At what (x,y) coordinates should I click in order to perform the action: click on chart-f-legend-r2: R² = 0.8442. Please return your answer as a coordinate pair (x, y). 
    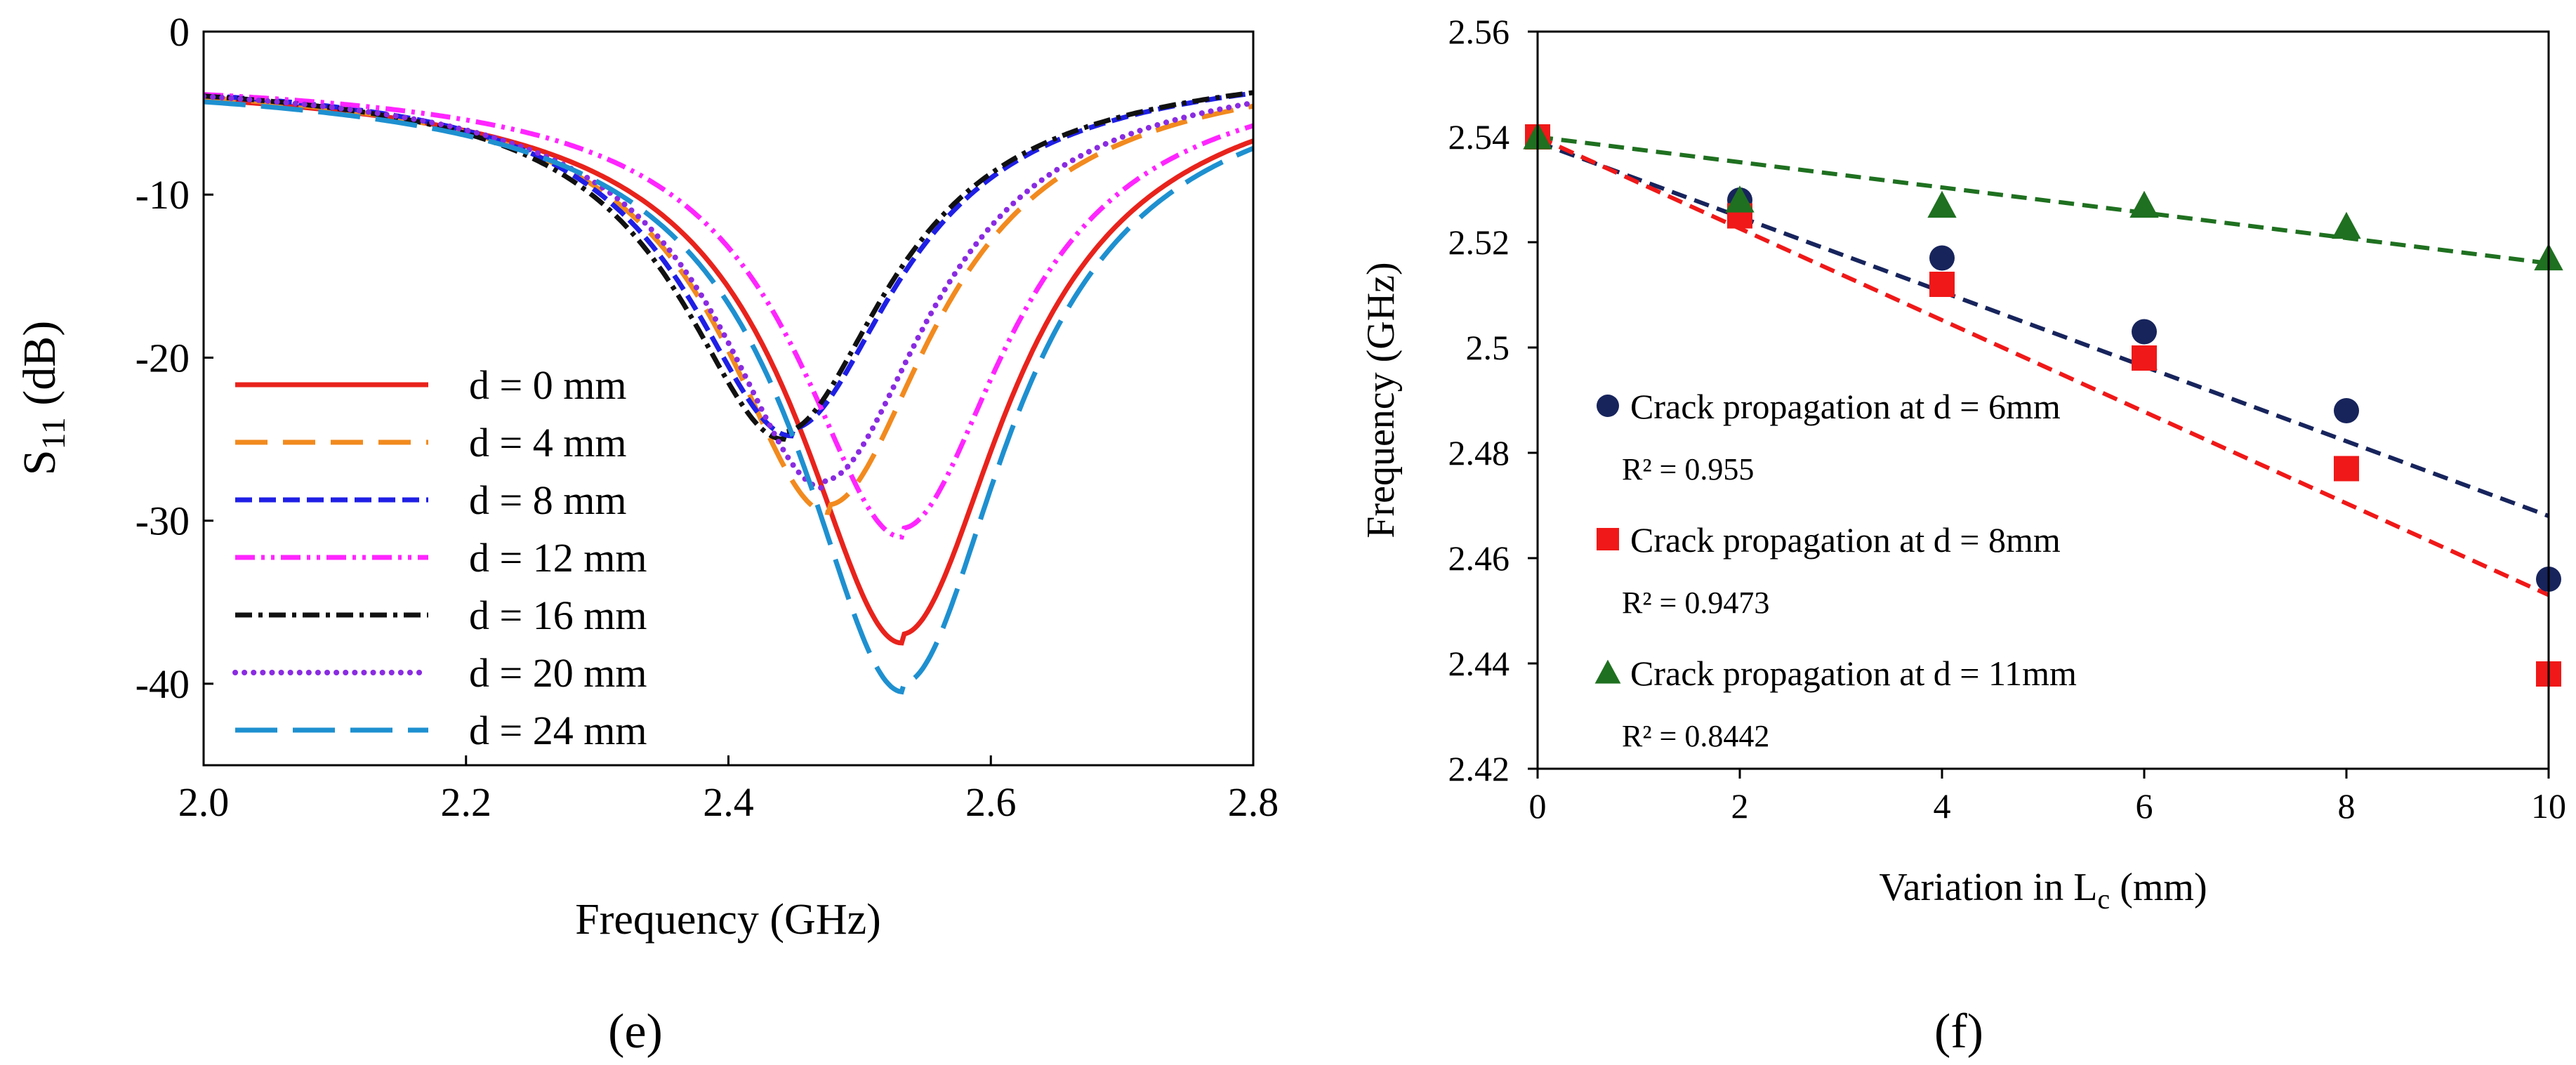
    Looking at the image, I should click on (1695, 736).